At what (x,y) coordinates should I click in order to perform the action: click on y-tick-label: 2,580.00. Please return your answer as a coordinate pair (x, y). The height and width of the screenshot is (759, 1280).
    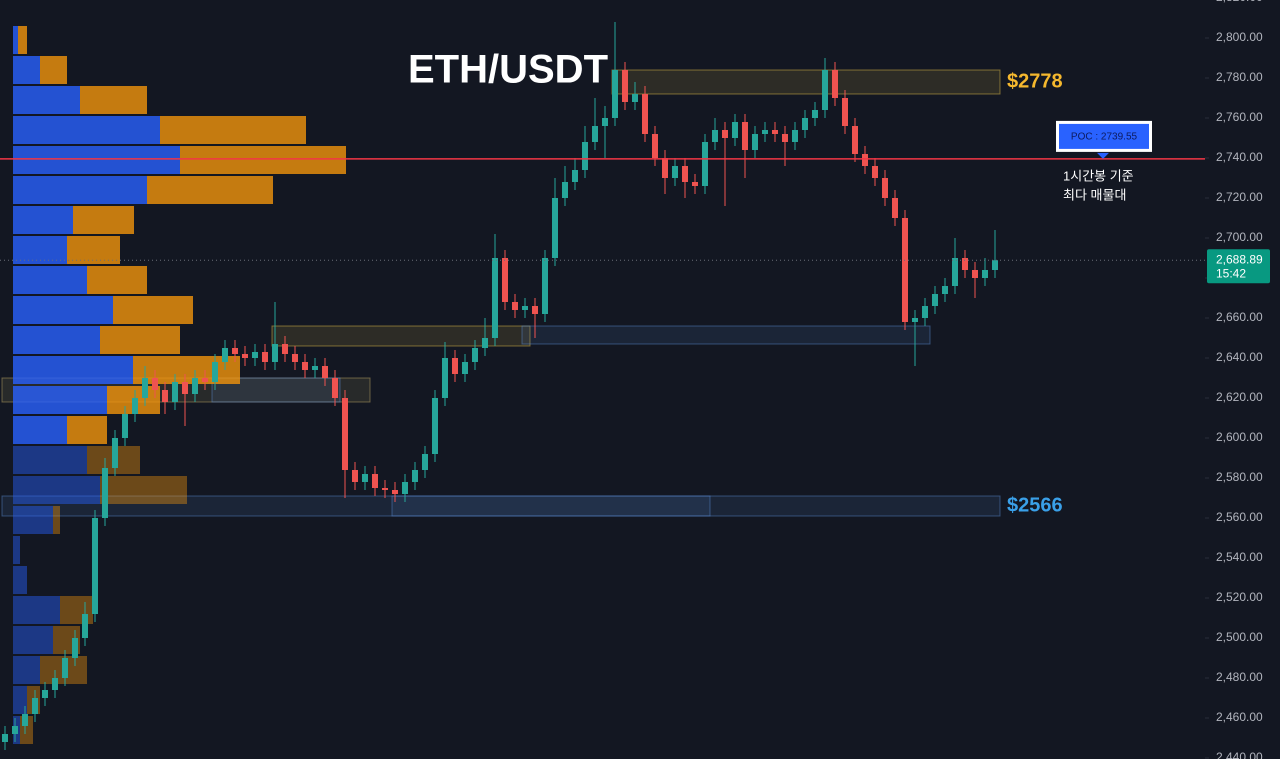
    Looking at the image, I should click on (1239, 477).